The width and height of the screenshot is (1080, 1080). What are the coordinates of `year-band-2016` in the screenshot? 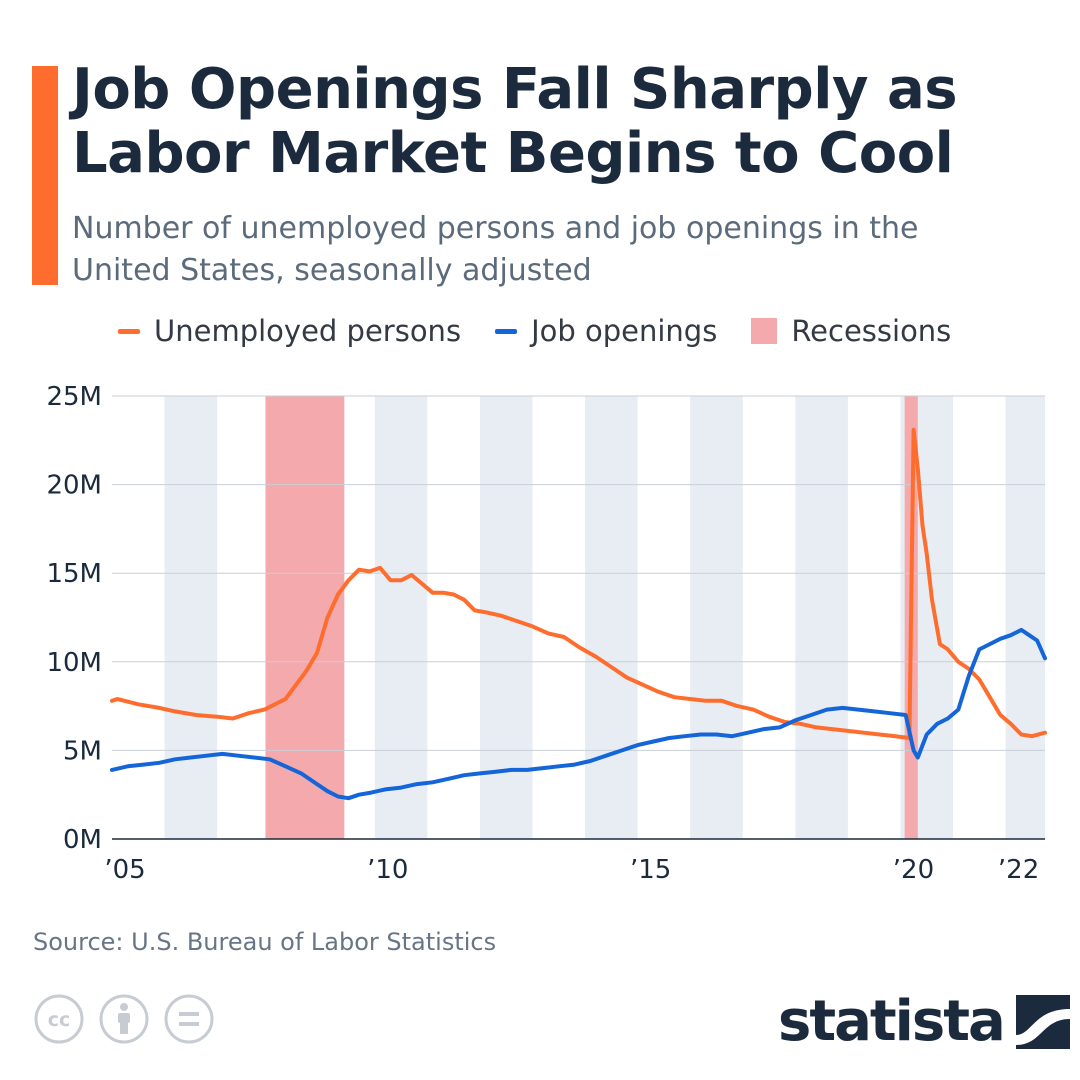 It's located at (716, 617).